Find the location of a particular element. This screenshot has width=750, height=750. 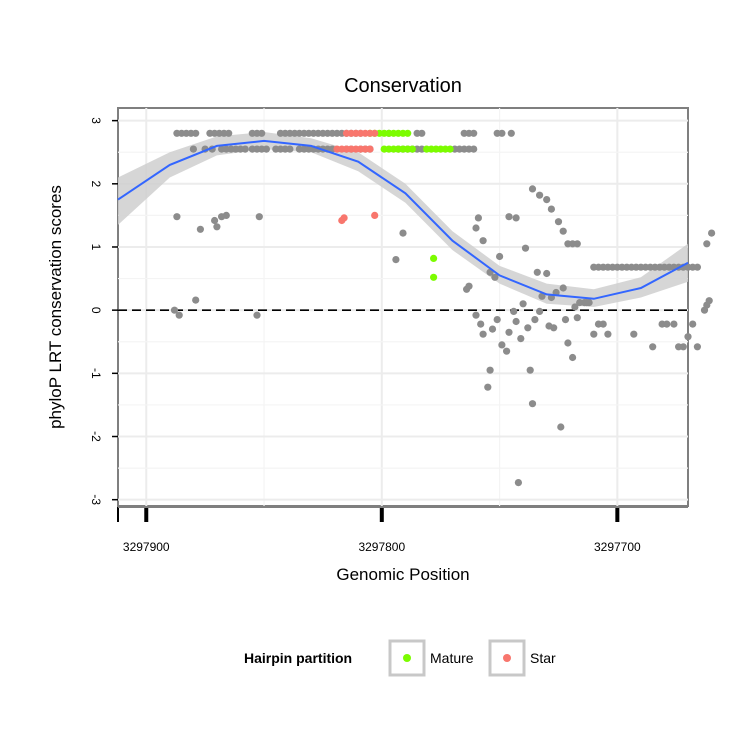

legend-label-star: Star is located at coordinates (543, 658).